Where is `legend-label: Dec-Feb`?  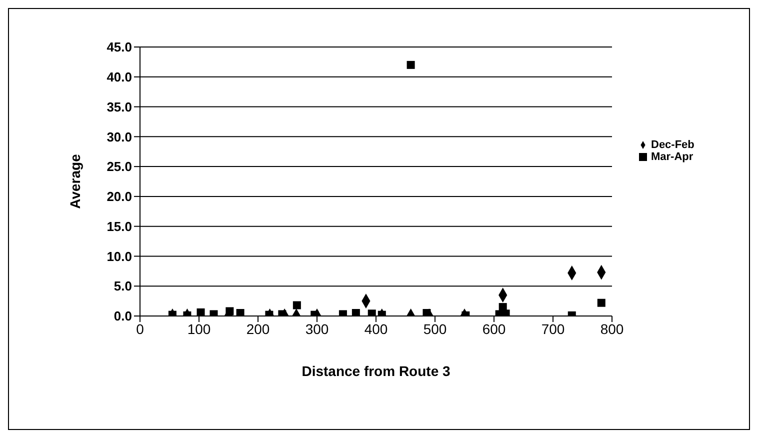 legend-label: Dec-Feb is located at coordinates (672, 145).